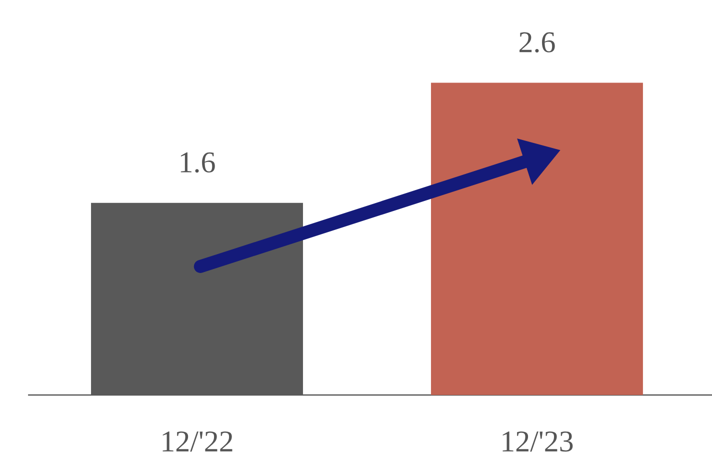 The image size is (712, 469). Describe the element at coordinates (197, 162) in the screenshot. I see `data-label: 1.6` at that location.